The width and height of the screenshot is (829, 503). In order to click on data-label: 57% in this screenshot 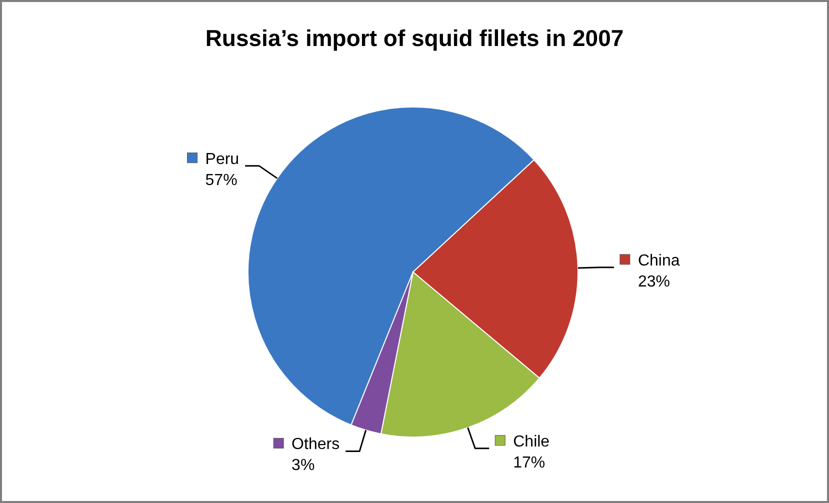, I will do `click(221, 180)`.